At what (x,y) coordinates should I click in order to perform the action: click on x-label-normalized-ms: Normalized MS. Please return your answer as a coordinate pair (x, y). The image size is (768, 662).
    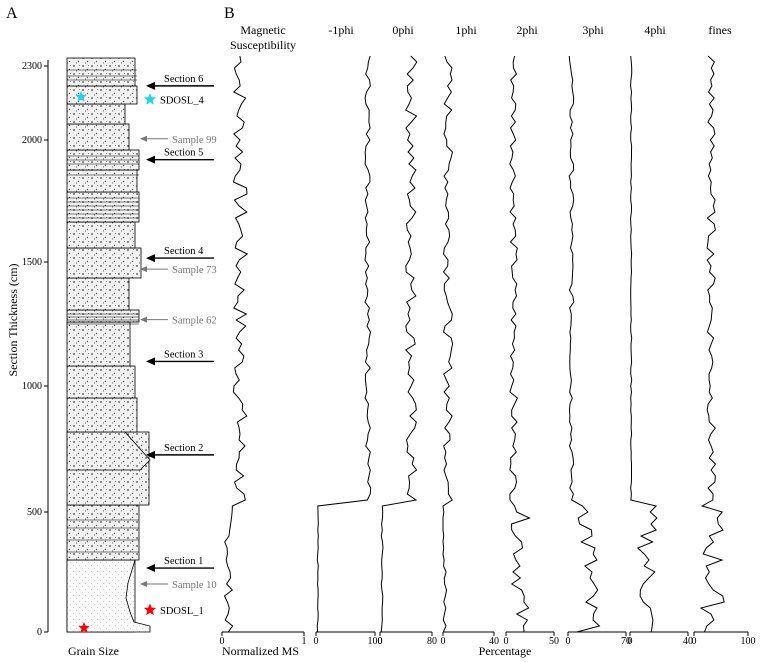
    Looking at the image, I should click on (260, 651).